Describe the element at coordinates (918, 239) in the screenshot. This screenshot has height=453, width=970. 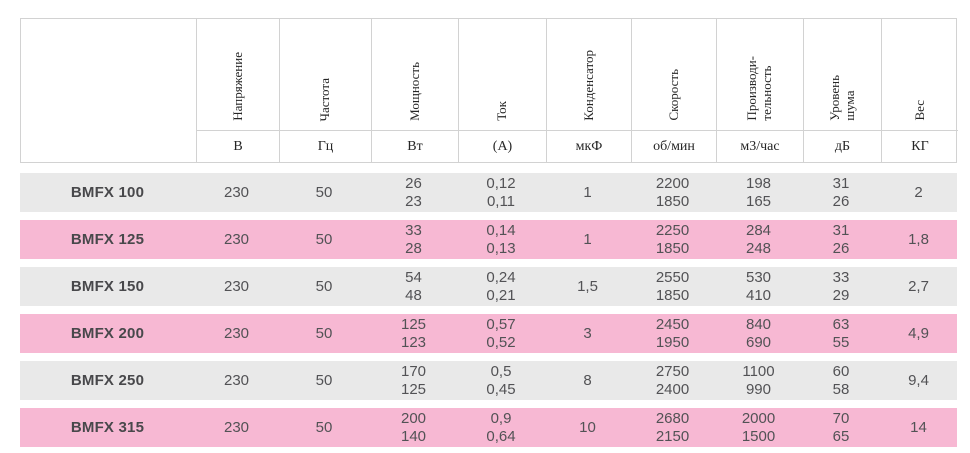
I see `value-weight: 1,8` at that location.